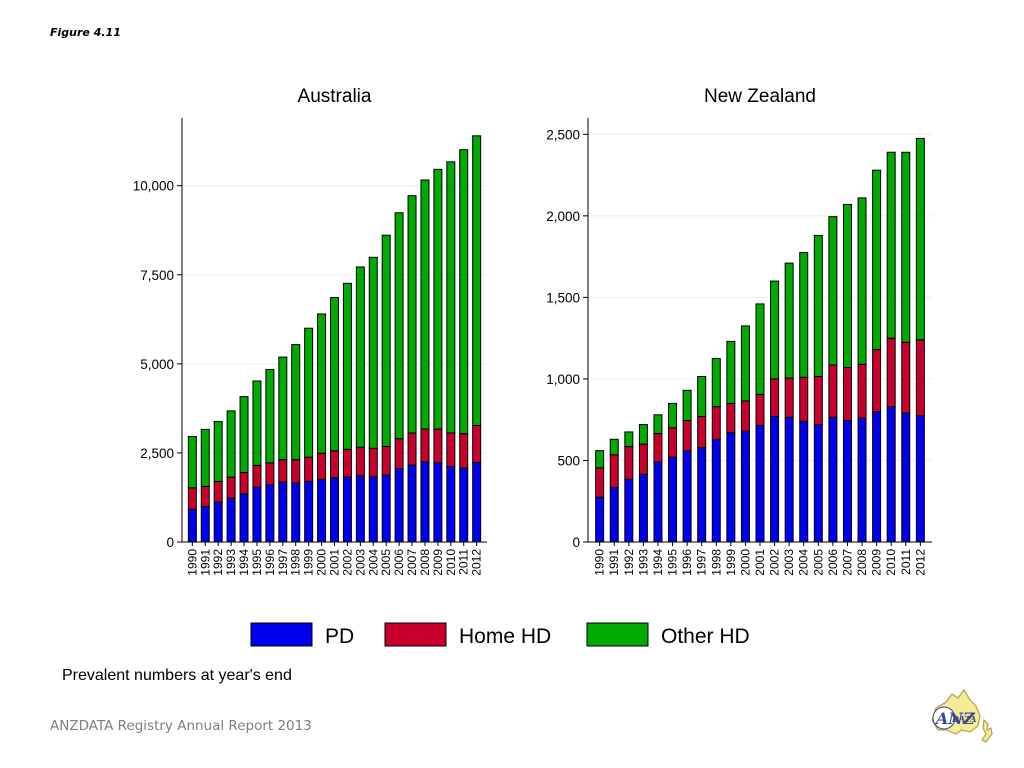 This screenshot has width=1024, height=768. What do you see at coordinates (373, 462) in the screenshot?
I see `bar-home-hd-2004` at bounding box center [373, 462].